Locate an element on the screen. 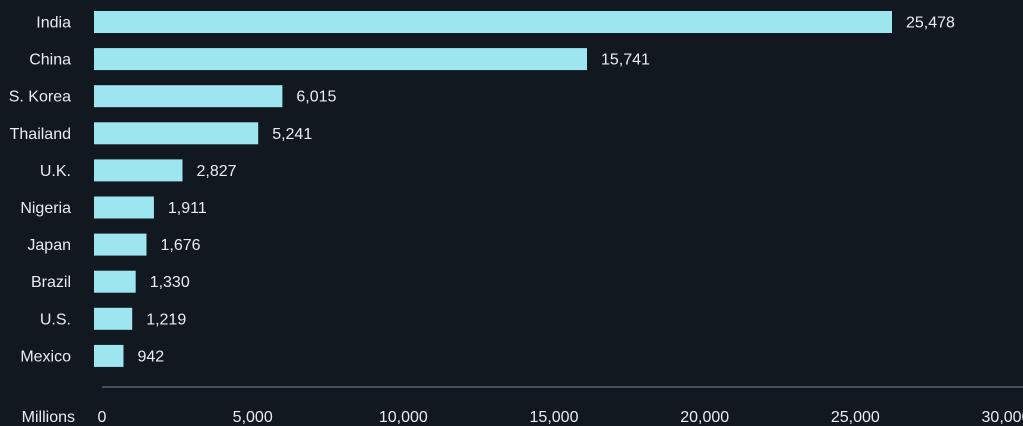 The height and width of the screenshot is (426, 1023). category-label: India is located at coordinates (53, 23).